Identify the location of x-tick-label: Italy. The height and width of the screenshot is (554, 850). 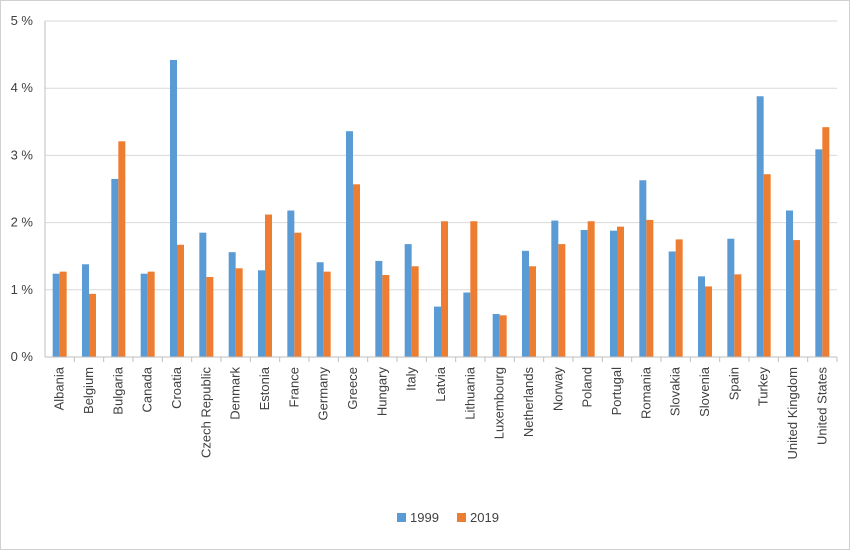
(411, 379).